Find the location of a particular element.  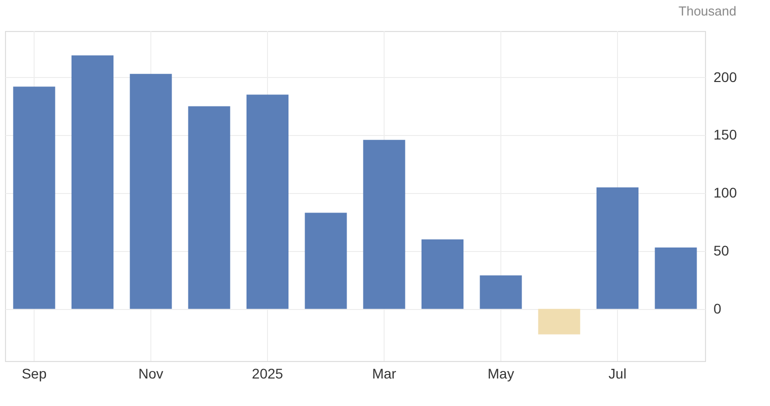

y-axis-title: Thousand is located at coordinates (707, 11).